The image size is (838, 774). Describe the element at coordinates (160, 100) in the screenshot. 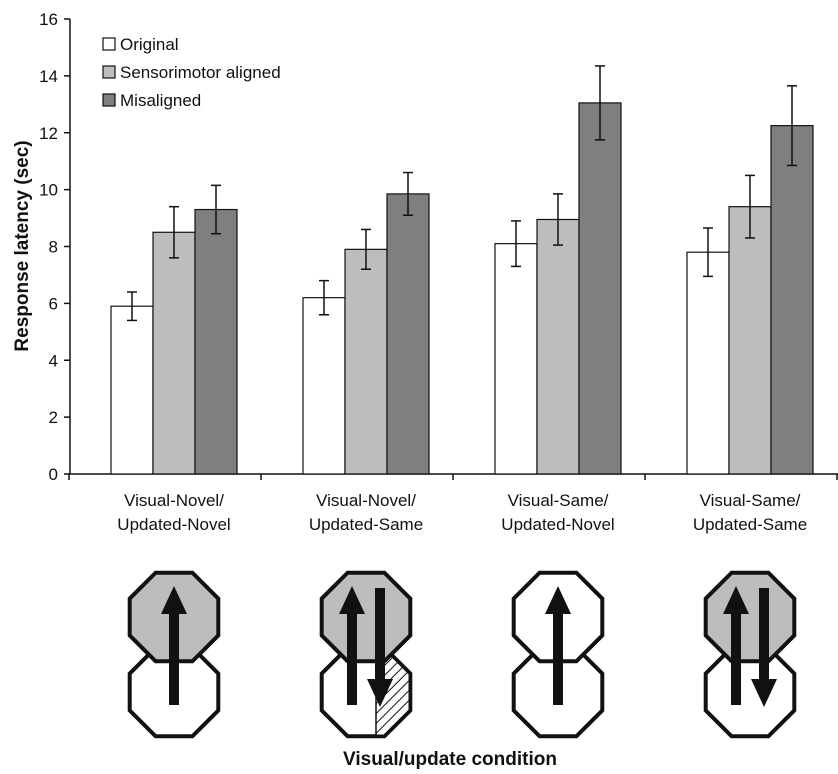

I see `legend-label: Misaligned` at that location.